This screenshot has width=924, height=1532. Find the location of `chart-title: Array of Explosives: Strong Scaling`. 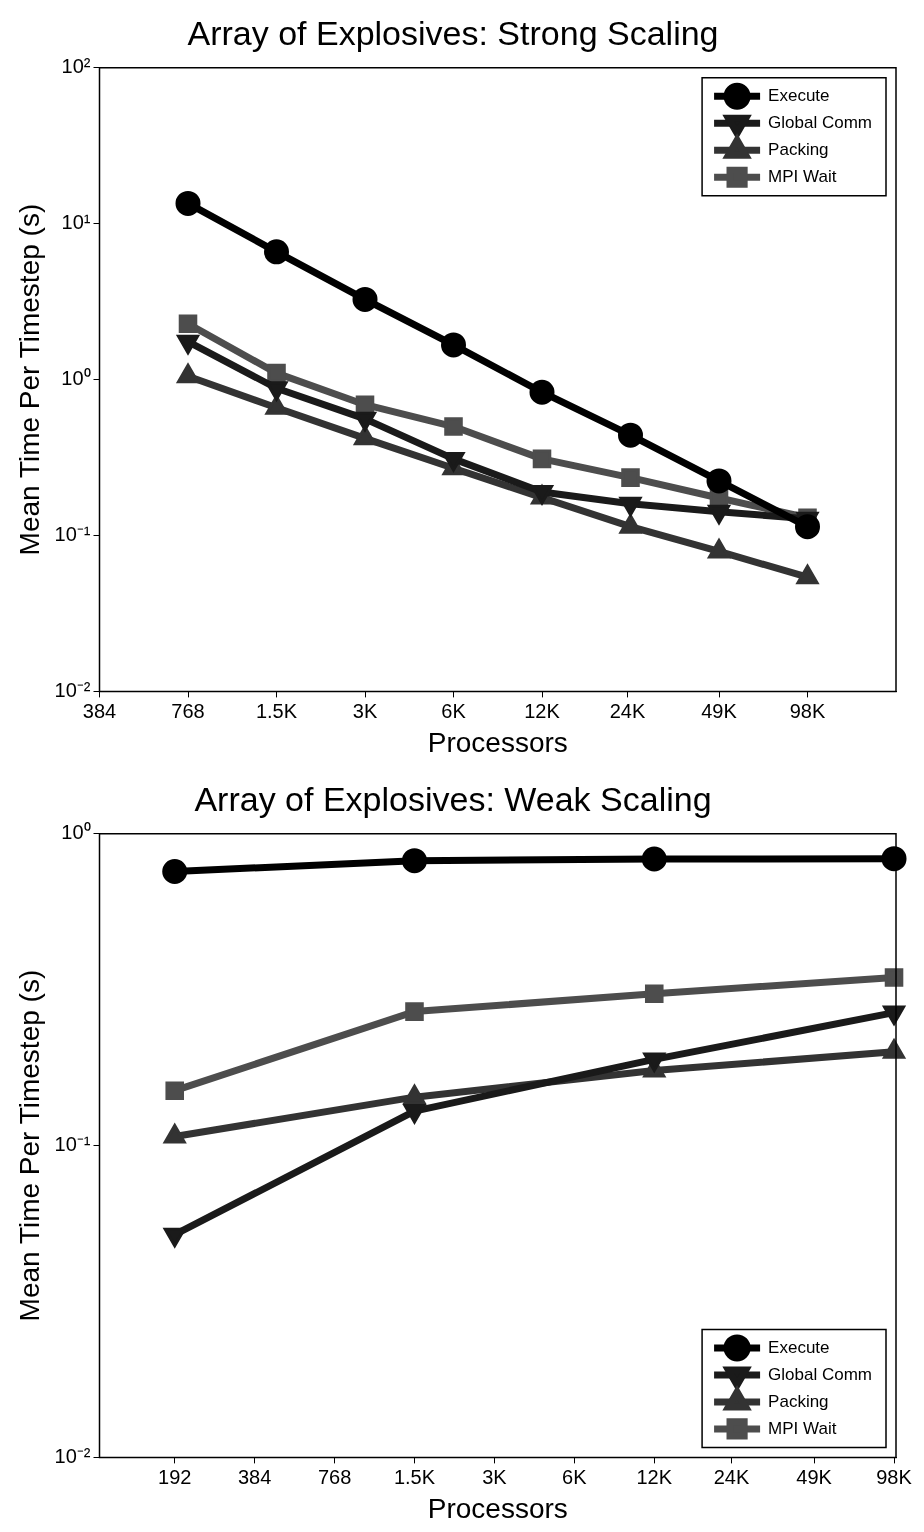

chart-title: Array of Explosives: Strong Scaling is located at coordinates (453, 32).